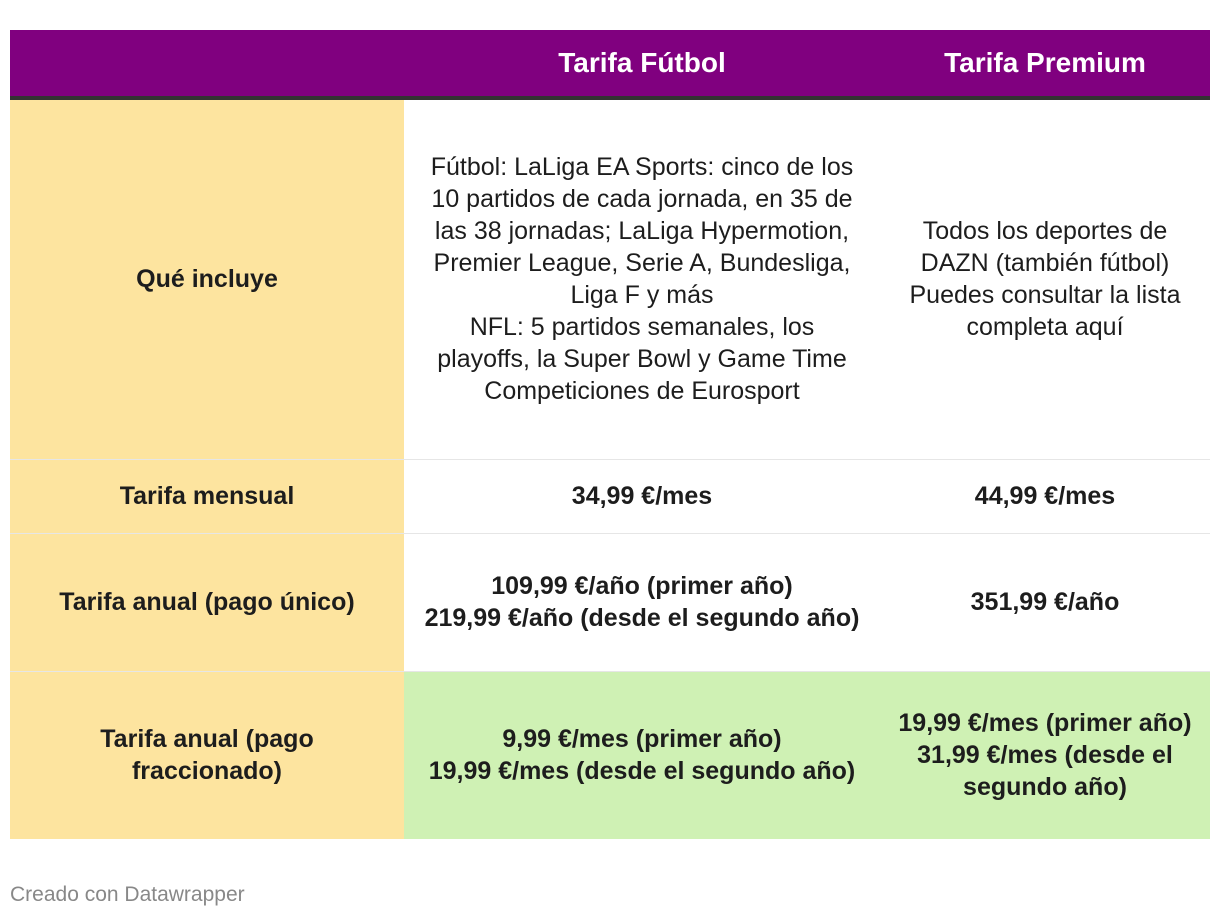 This screenshot has width=1220, height=920. I want to click on cell-text: 31,99 €/mes (desde el segundo año), so click(1045, 771).